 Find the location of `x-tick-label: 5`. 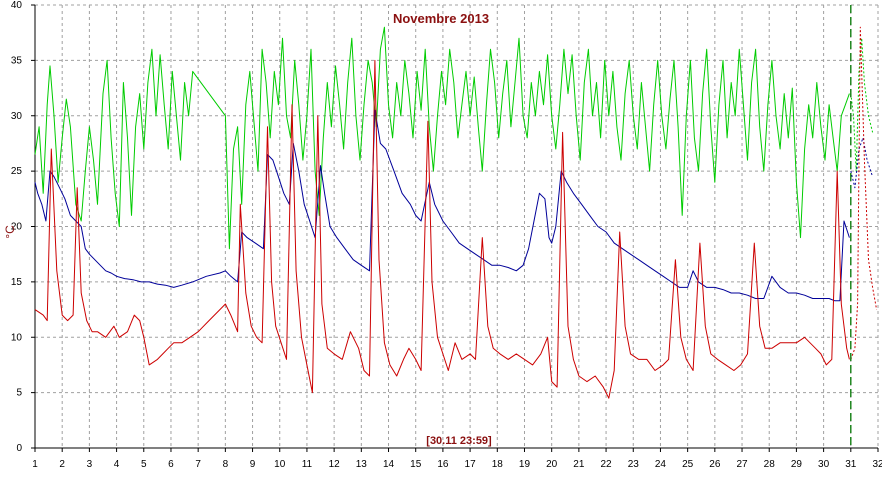

x-tick-label: 5 is located at coordinates (144, 464).